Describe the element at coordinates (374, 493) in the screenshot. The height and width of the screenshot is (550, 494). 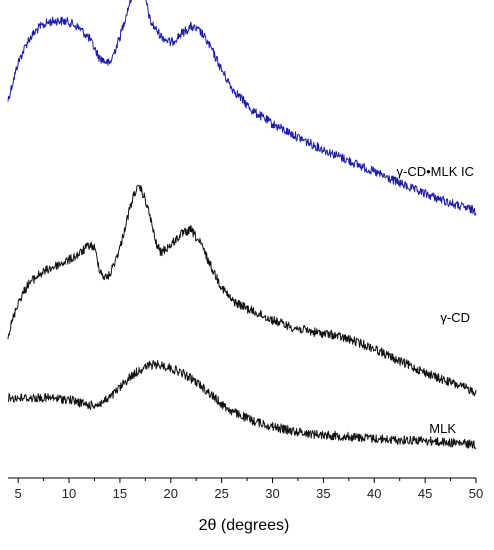
I see `x-tick-label: 40` at that location.